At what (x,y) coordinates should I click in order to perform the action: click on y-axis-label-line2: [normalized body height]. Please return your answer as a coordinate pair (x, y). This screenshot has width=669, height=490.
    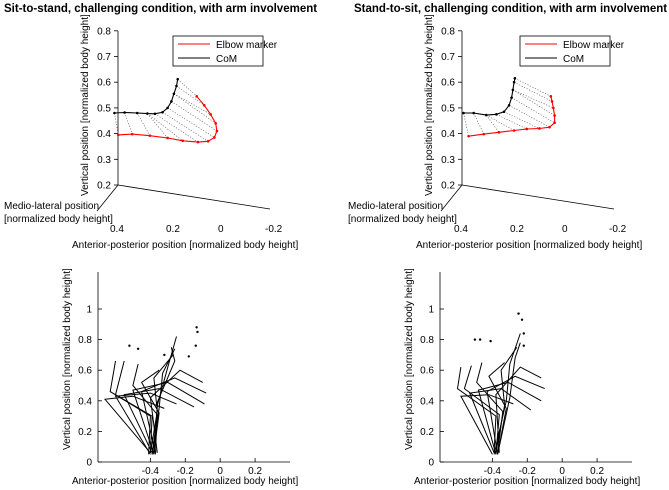
    Looking at the image, I should click on (58, 219).